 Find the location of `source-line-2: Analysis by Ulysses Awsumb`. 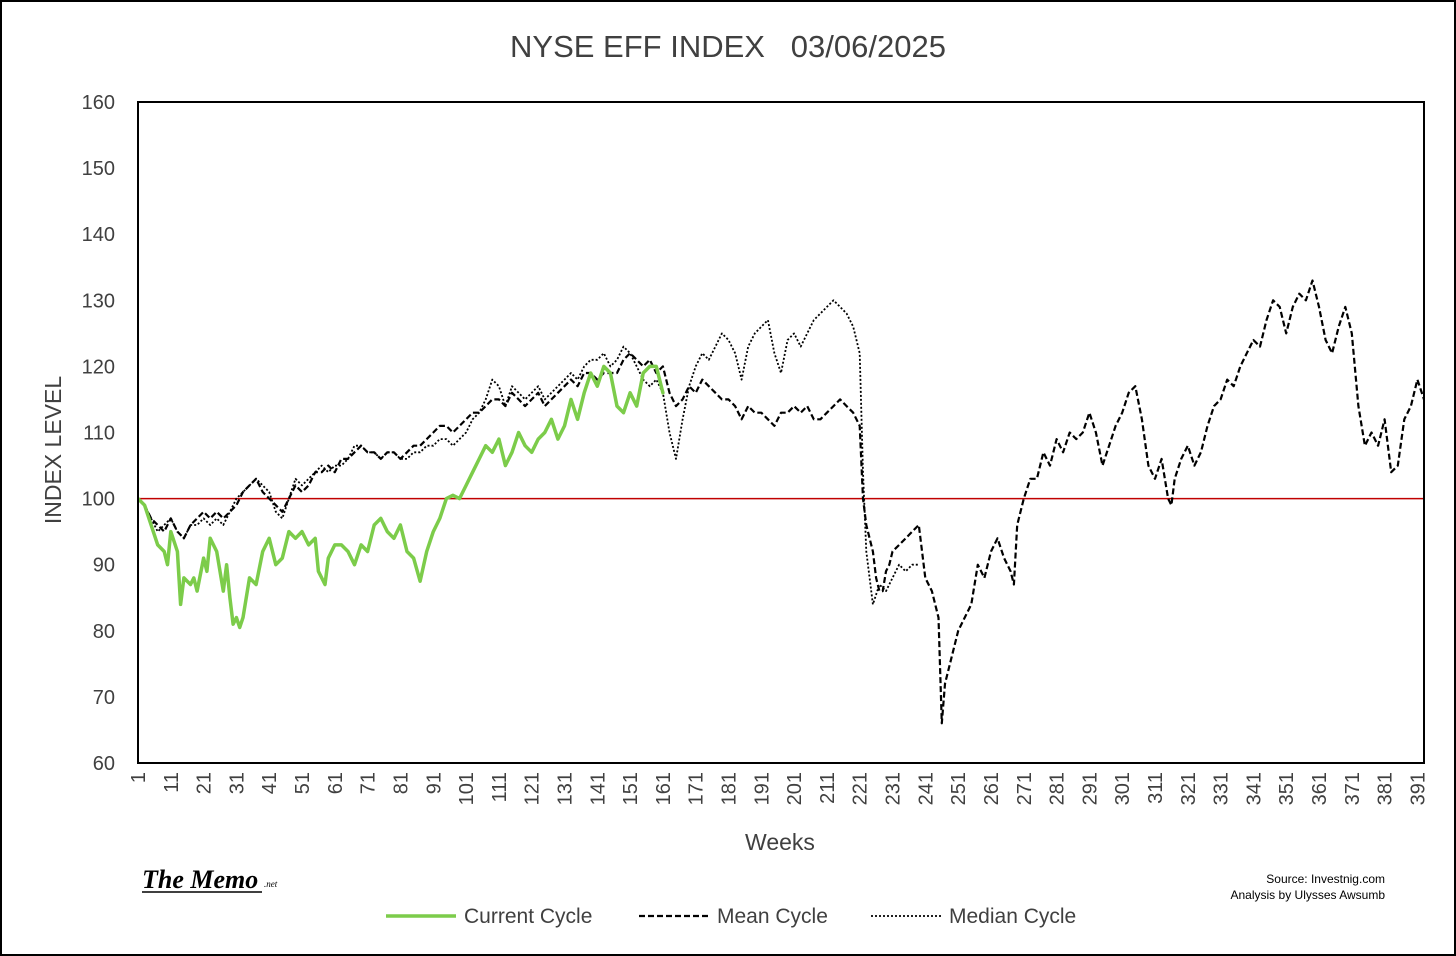

source-line-2: Analysis by Ulysses Awsumb is located at coordinates (1308, 895).